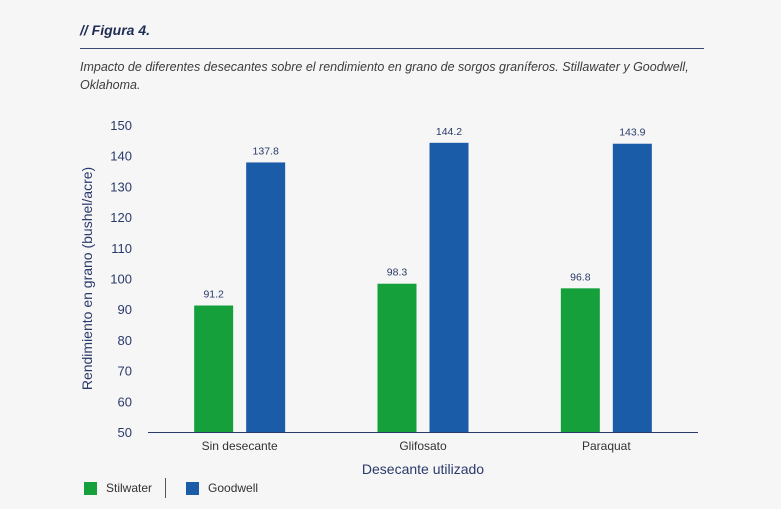 Image resolution: width=781 pixels, height=509 pixels. What do you see at coordinates (606, 446) in the screenshot?
I see `category-label: Paraquat` at bounding box center [606, 446].